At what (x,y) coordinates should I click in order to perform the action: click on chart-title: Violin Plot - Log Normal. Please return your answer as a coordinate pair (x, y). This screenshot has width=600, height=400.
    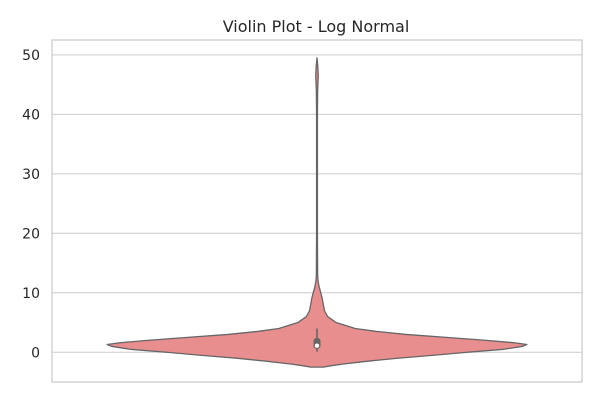
    Looking at the image, I should click on (316, 26).